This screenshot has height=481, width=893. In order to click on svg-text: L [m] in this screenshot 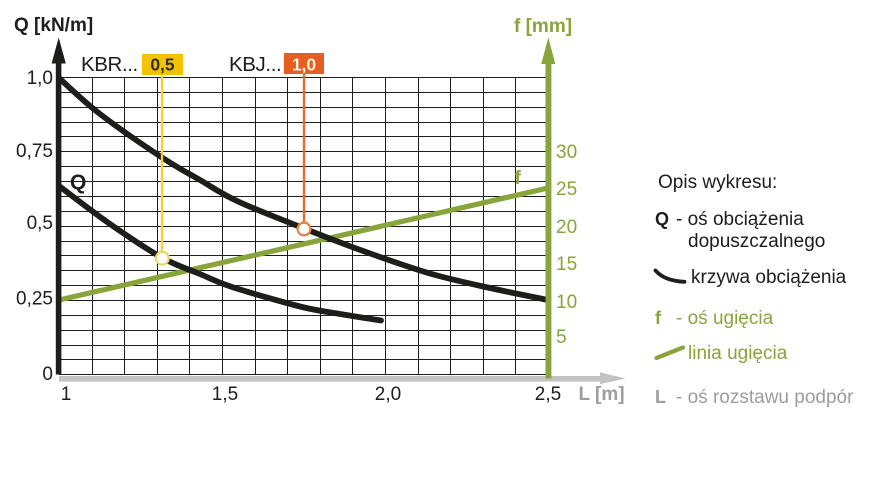, I will do `click(602, 394)`.